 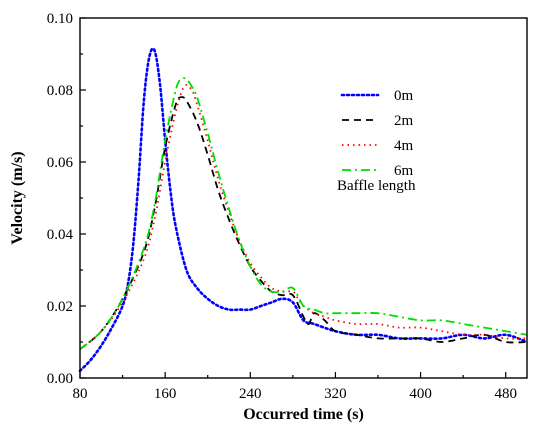 What do you see at coordinates (404, 96) in the screenshot?
I see `legend-label-0m: 0m` at bounding box center [404, 96].